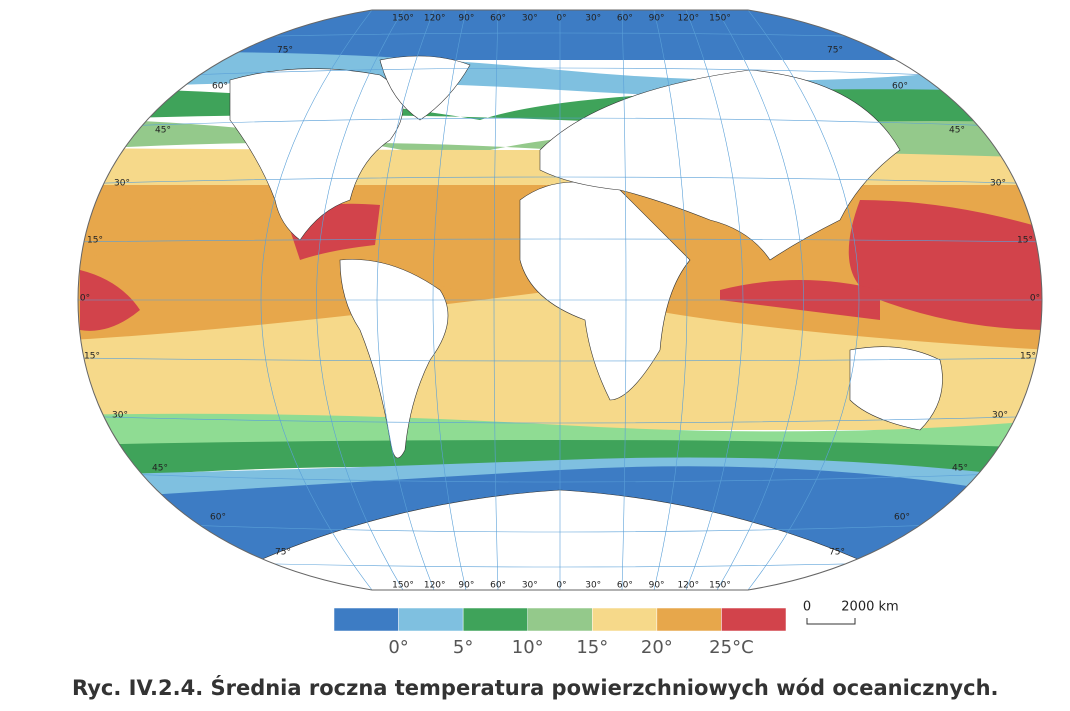  What do you see at coordinates (528, 647) in the screenshot?
I see `legend-label: 10°` at bounding box center [528, 647].